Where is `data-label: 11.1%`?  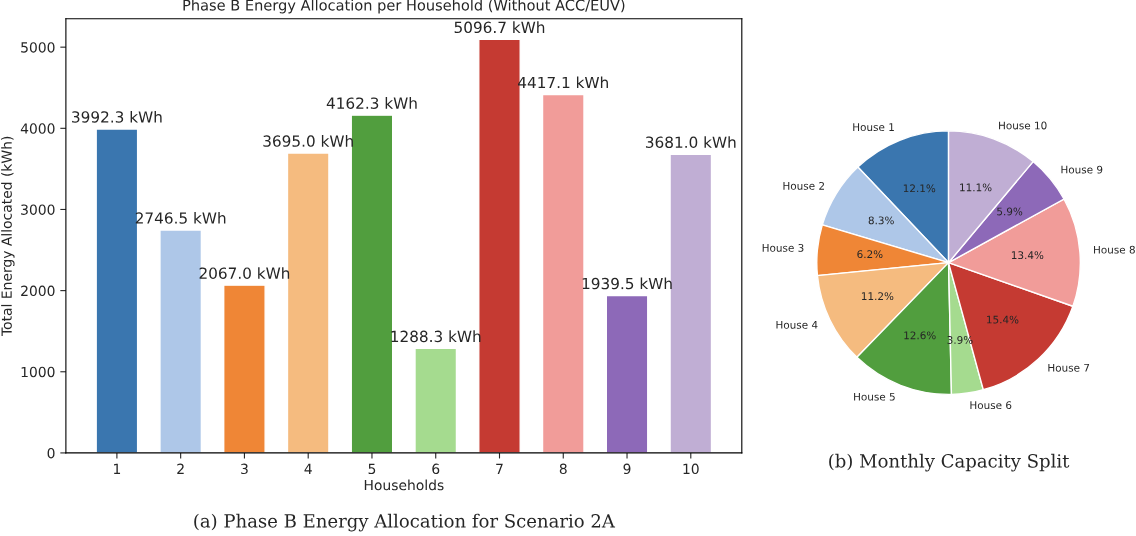 data-label: 11.1% is located at coordinates (976, 187).